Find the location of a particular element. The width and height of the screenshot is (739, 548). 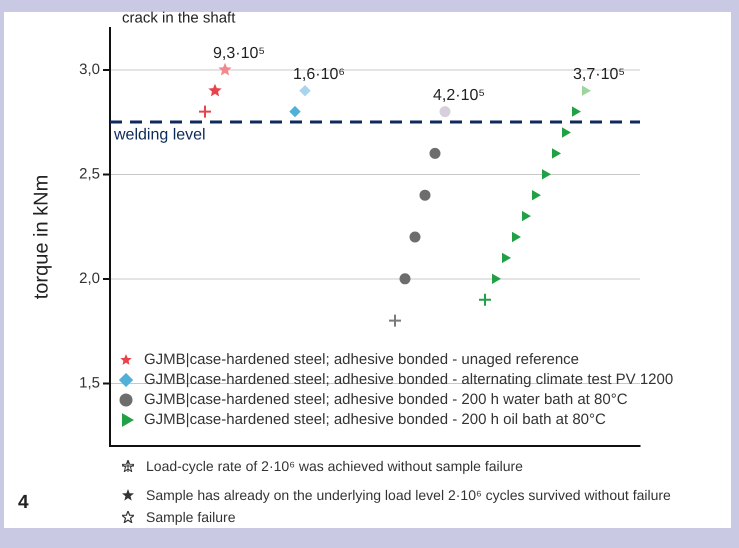

legend-label: GJMB|case-hardened steel; adhesive bonded - 200 h water bath at 80°C is located at coordinates (386, 399).